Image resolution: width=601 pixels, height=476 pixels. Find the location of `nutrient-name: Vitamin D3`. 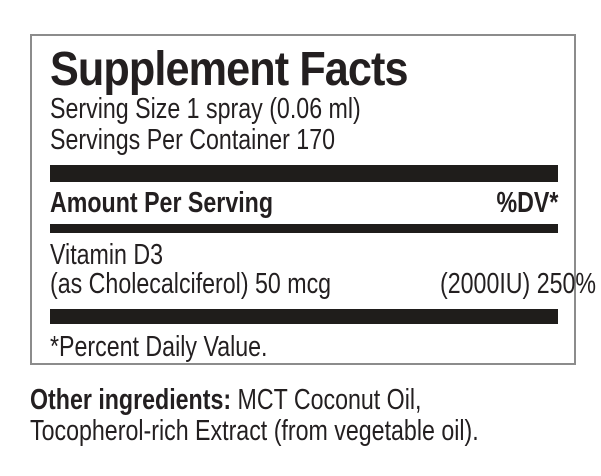

nutrient-name: Vitamin D3 is located at coordinates (304, 255).